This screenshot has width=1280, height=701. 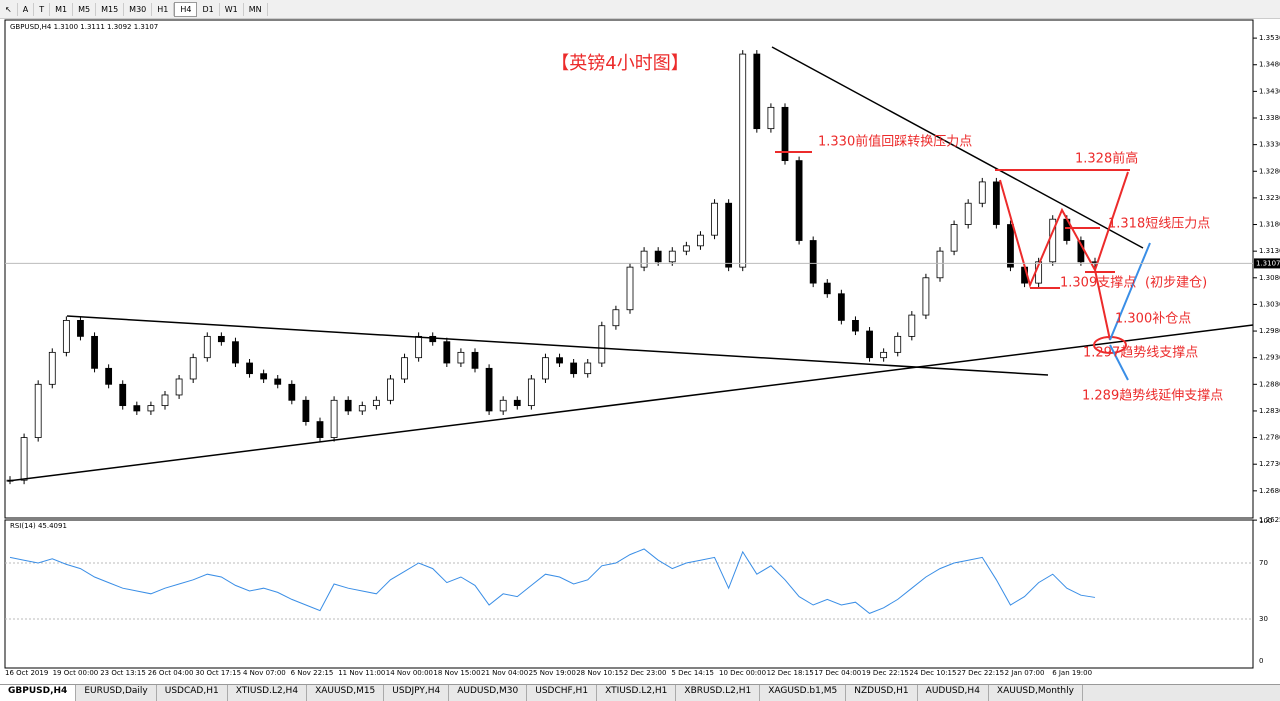 What do you see at coordinates (718, 693) in the screenshot?
I see `chart-tab: XBRUSD.L2,H1` at bounding box center [718, 693].